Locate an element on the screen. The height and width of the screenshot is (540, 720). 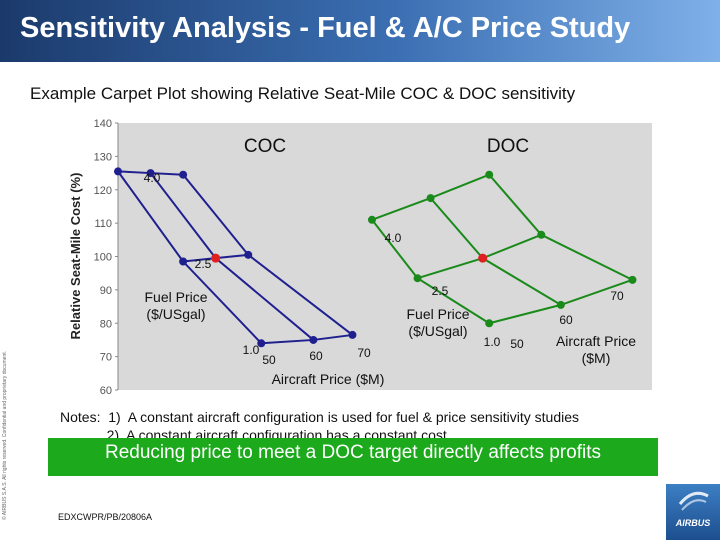
y-tick-label: 130 is located at coordinates (103, 157).